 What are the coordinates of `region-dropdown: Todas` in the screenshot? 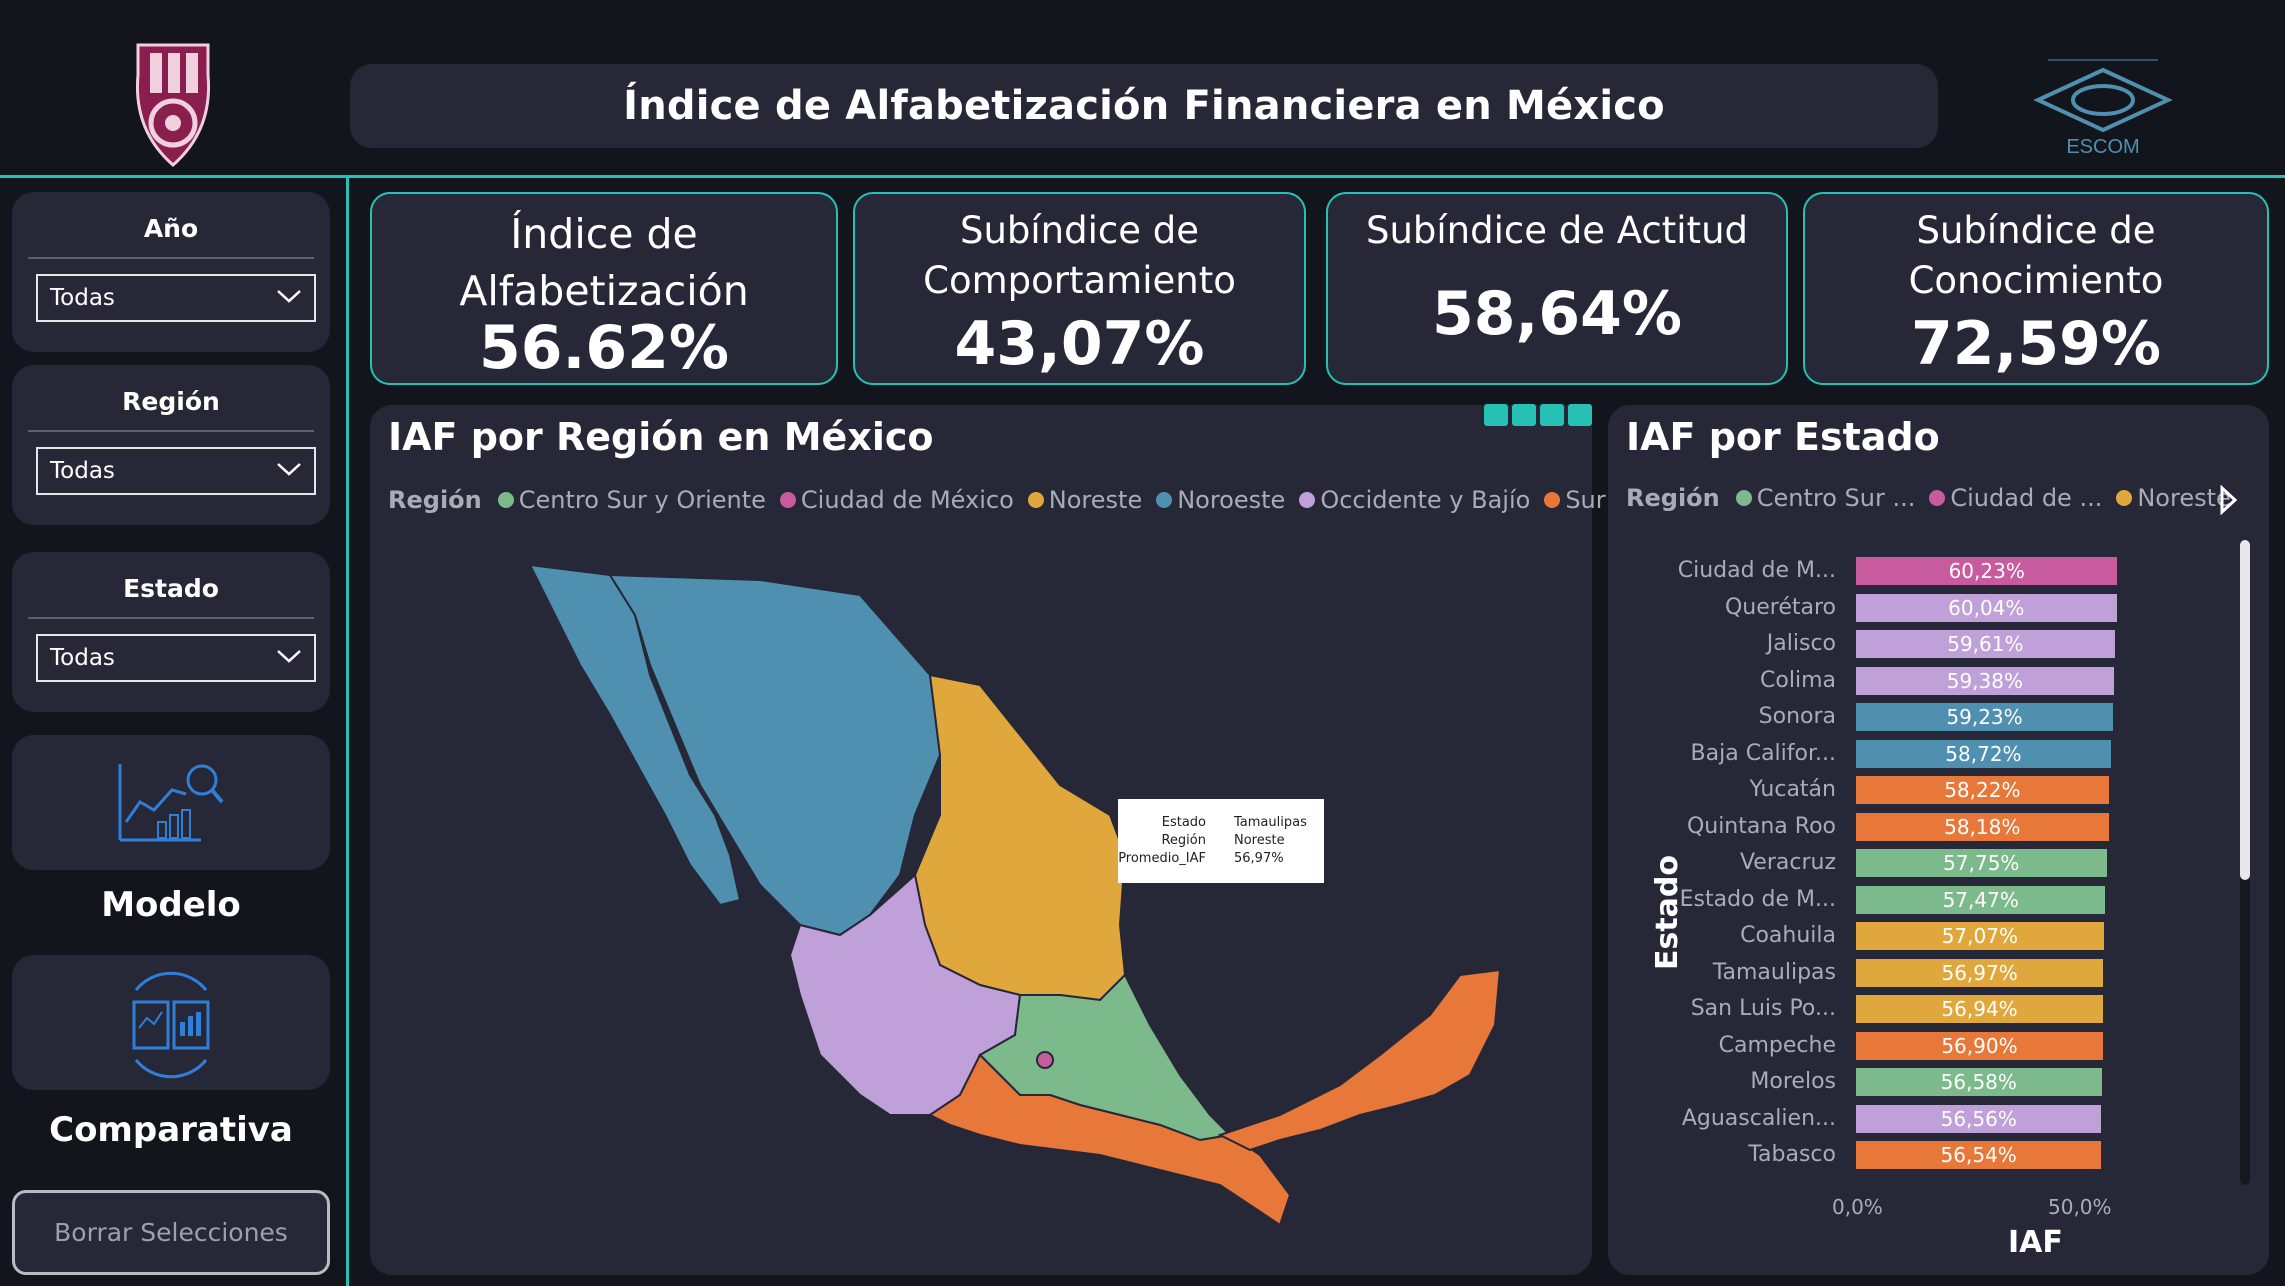 It's located at (176, 471).